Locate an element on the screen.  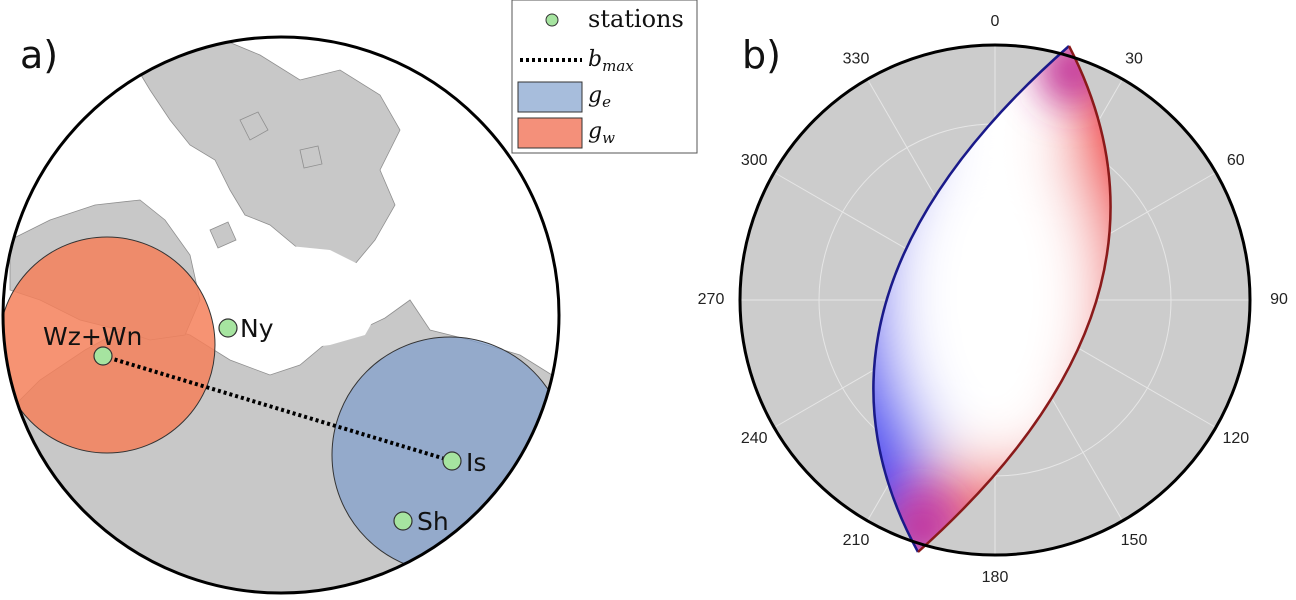
legend-item-ge: ge is located at coordinates (564, 97).